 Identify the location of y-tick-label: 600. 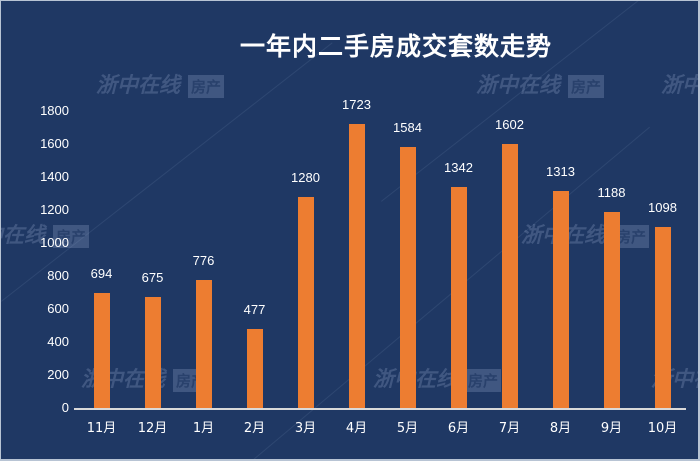
(58, 308).